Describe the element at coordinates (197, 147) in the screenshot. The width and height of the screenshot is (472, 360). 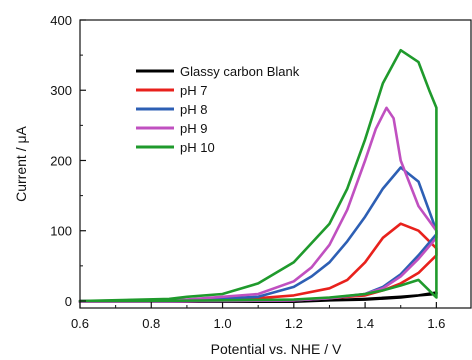
I see `legend-label: pH 10` at that location.